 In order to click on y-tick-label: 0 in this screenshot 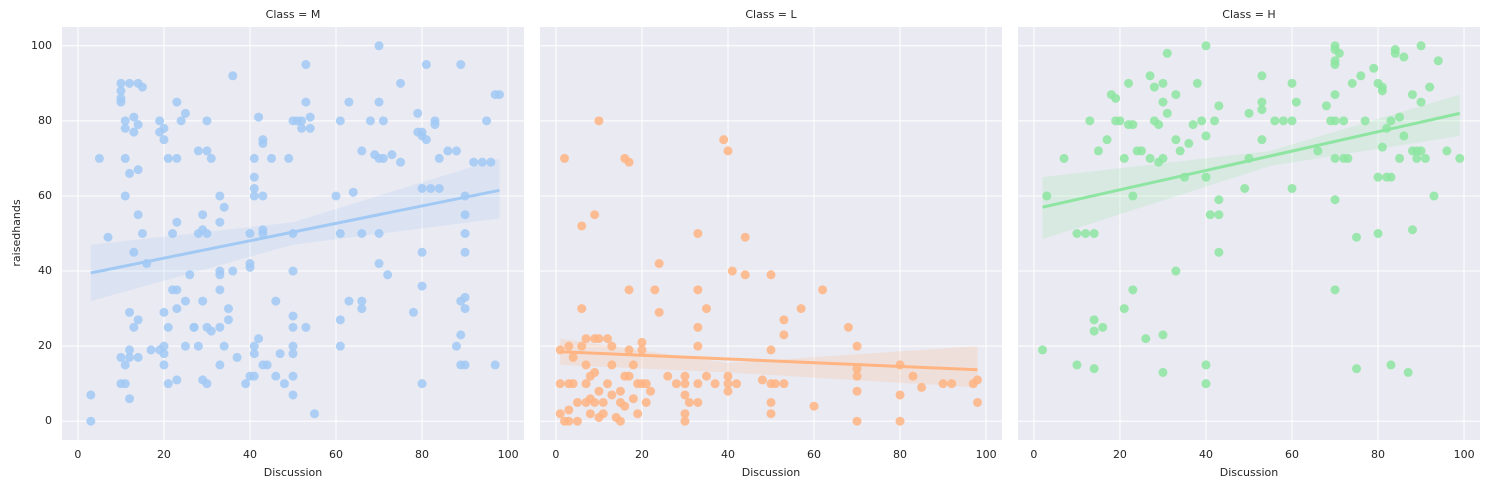, I will do `click(48, 420)`.